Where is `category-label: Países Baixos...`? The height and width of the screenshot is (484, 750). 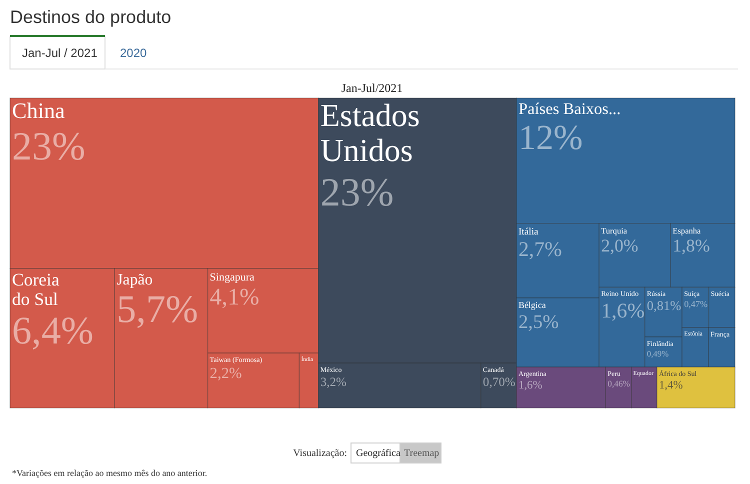 category-label: Países Baixos... is located at coordinates (569, 108).